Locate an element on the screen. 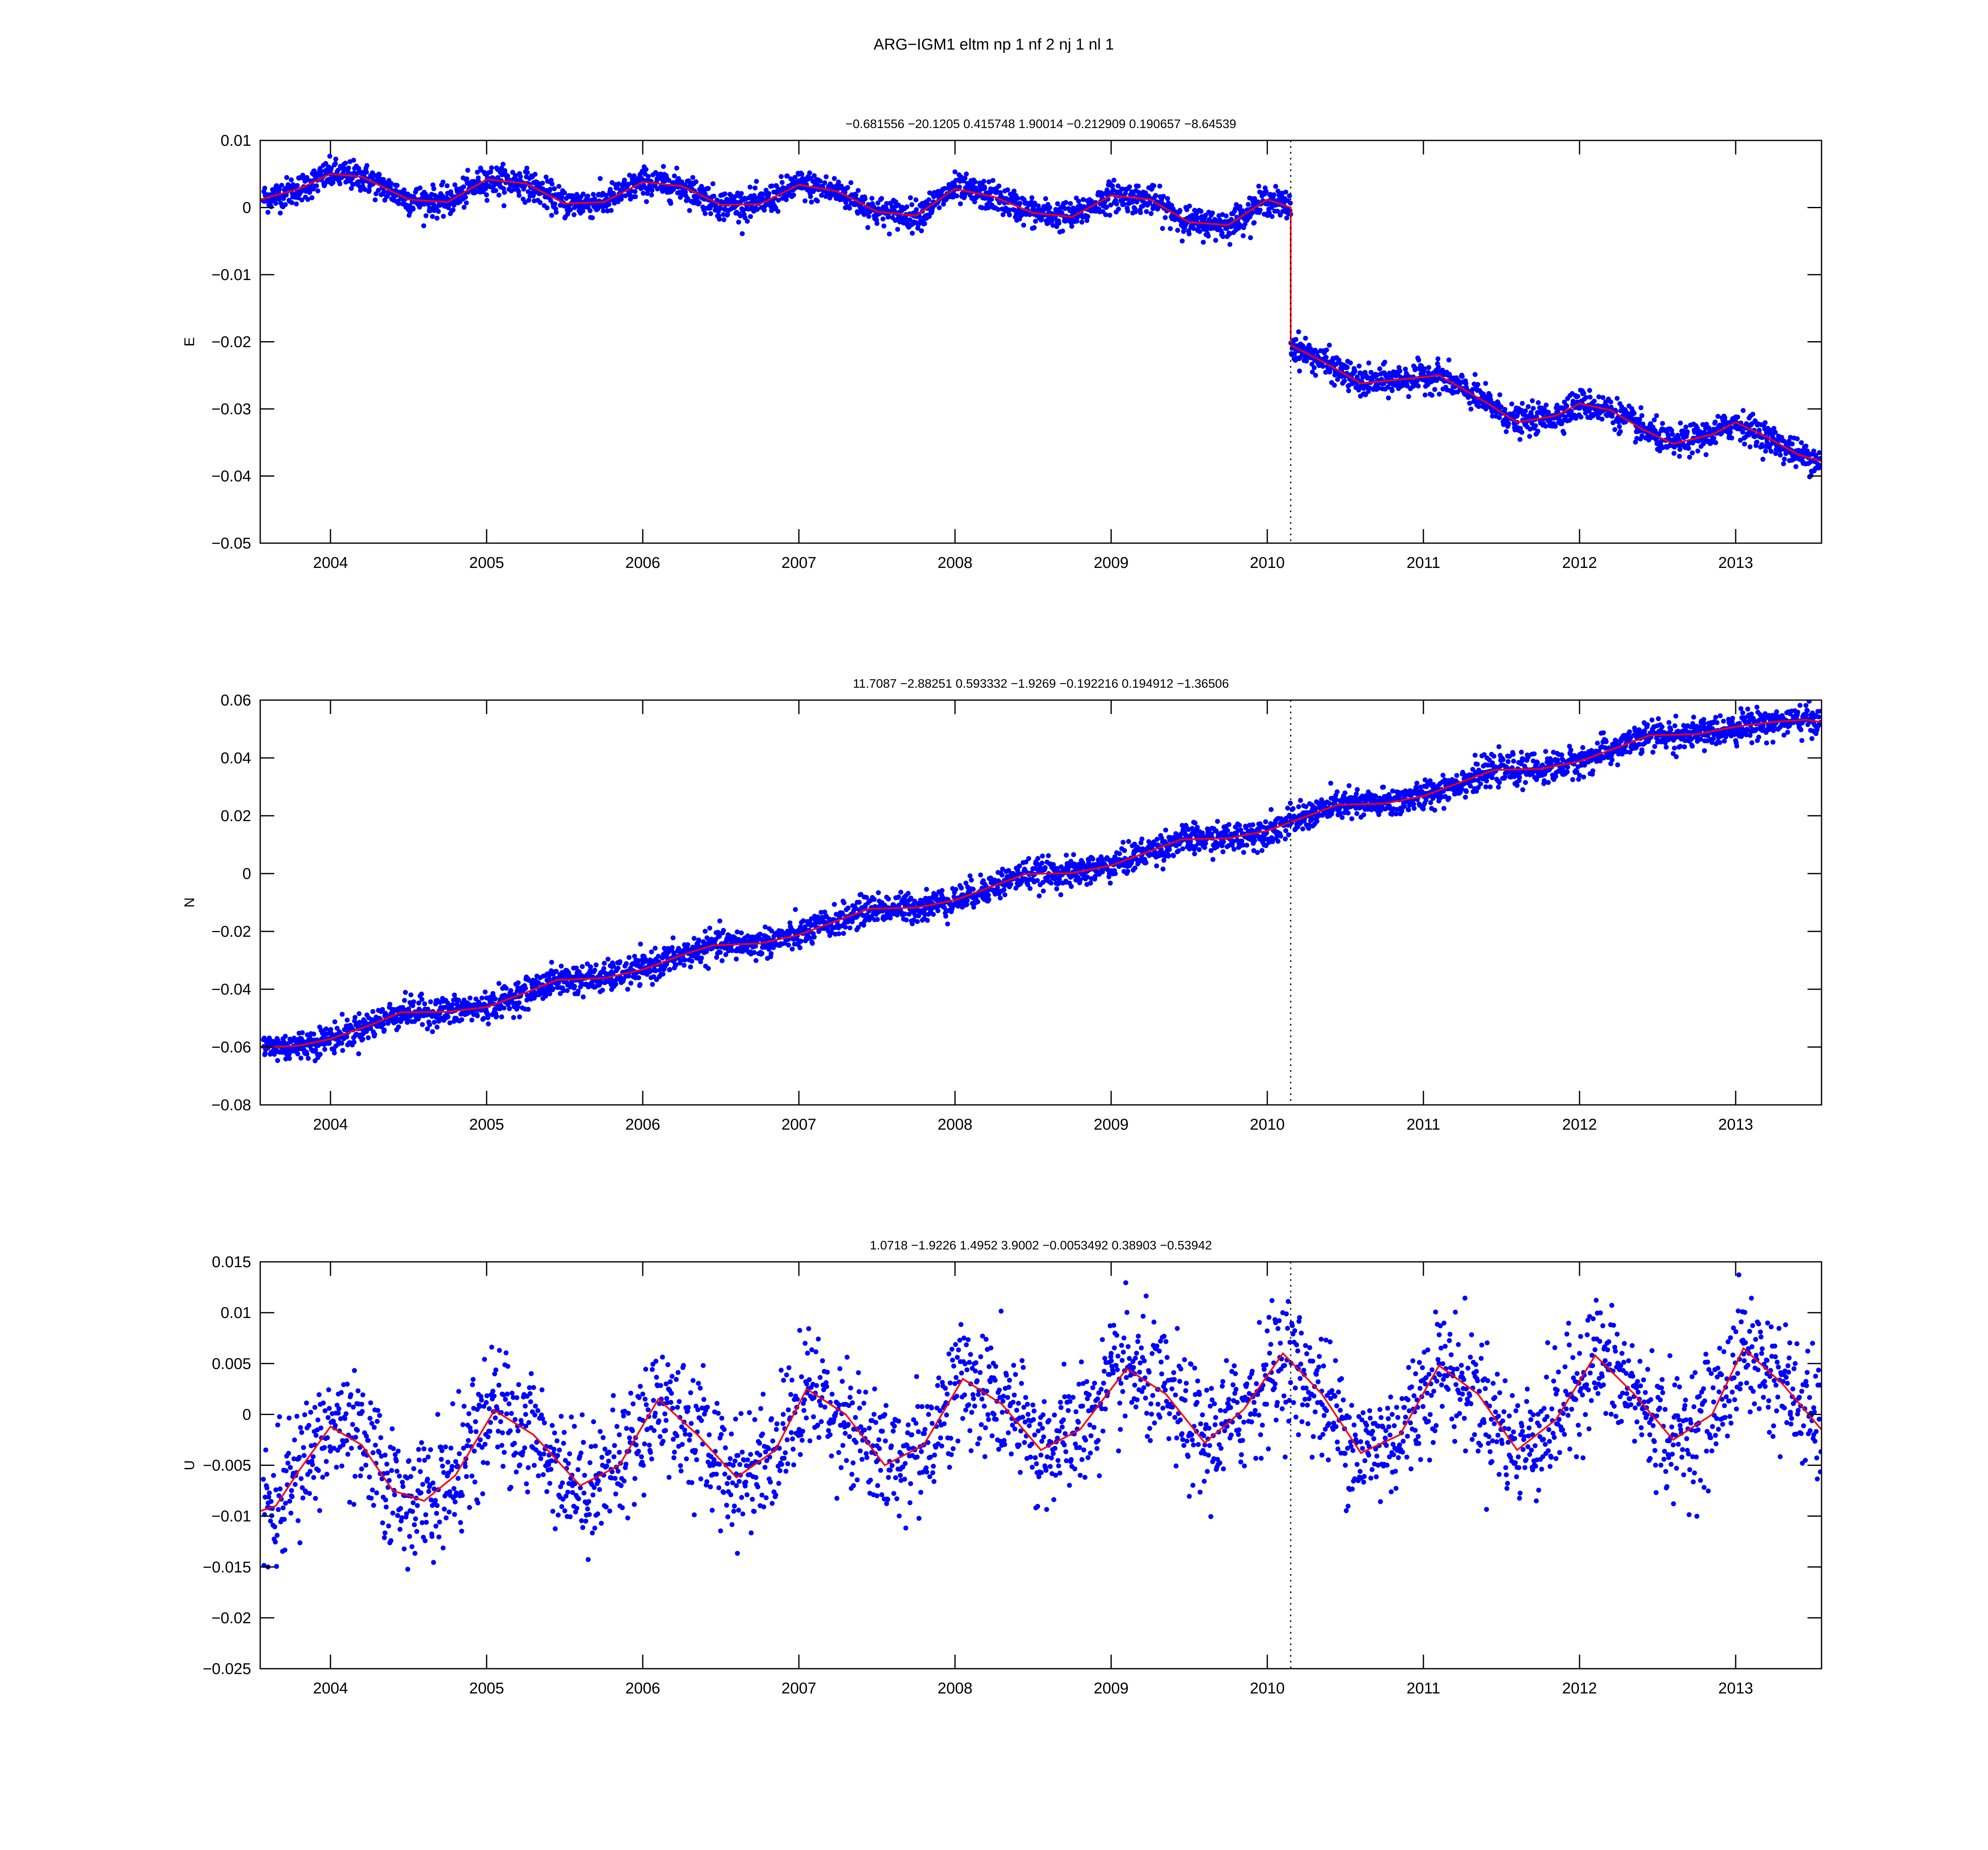 The image size is (1988, 1850). x-tick-label: 2005 is located at coordinates (486, 563).